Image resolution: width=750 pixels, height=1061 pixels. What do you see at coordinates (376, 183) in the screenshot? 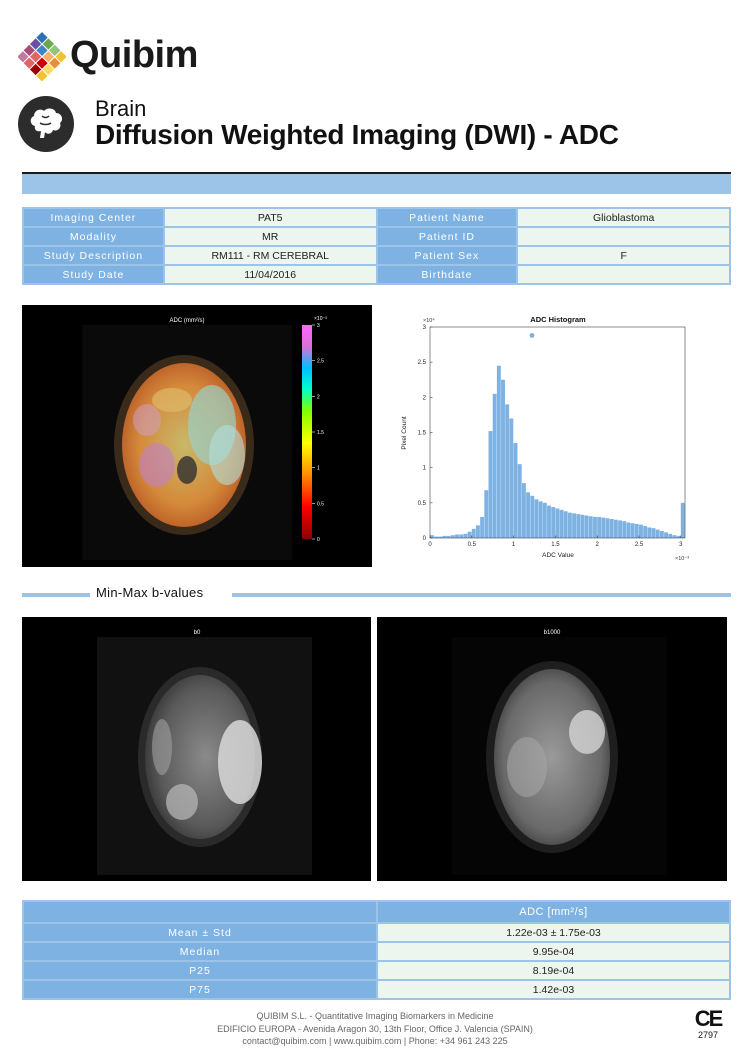
I see `header-bar` at bounding box center [376, 183].